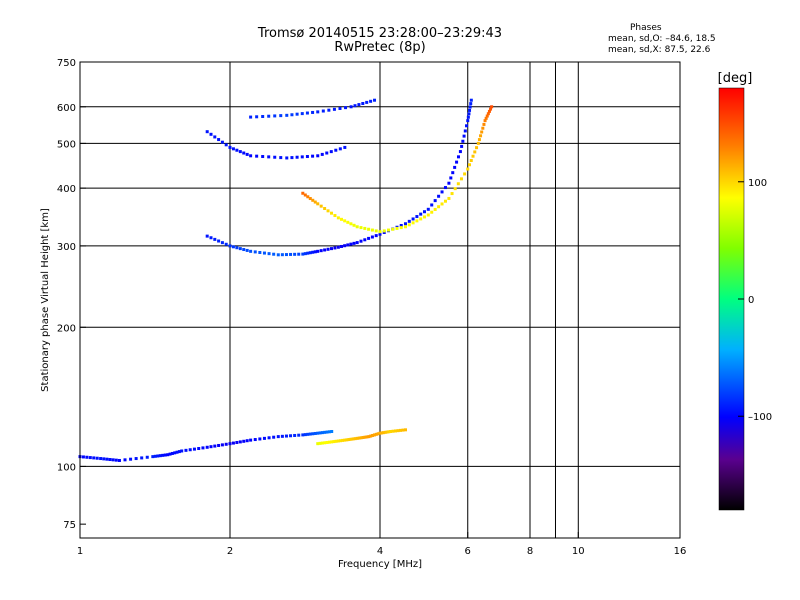 Image resolution: width=800 pixels, height=600 pixels. What do you see at coordinates (66, 328) in the screenshot?
I see `y-tick-label: 200` at bounding box center [66, 328].